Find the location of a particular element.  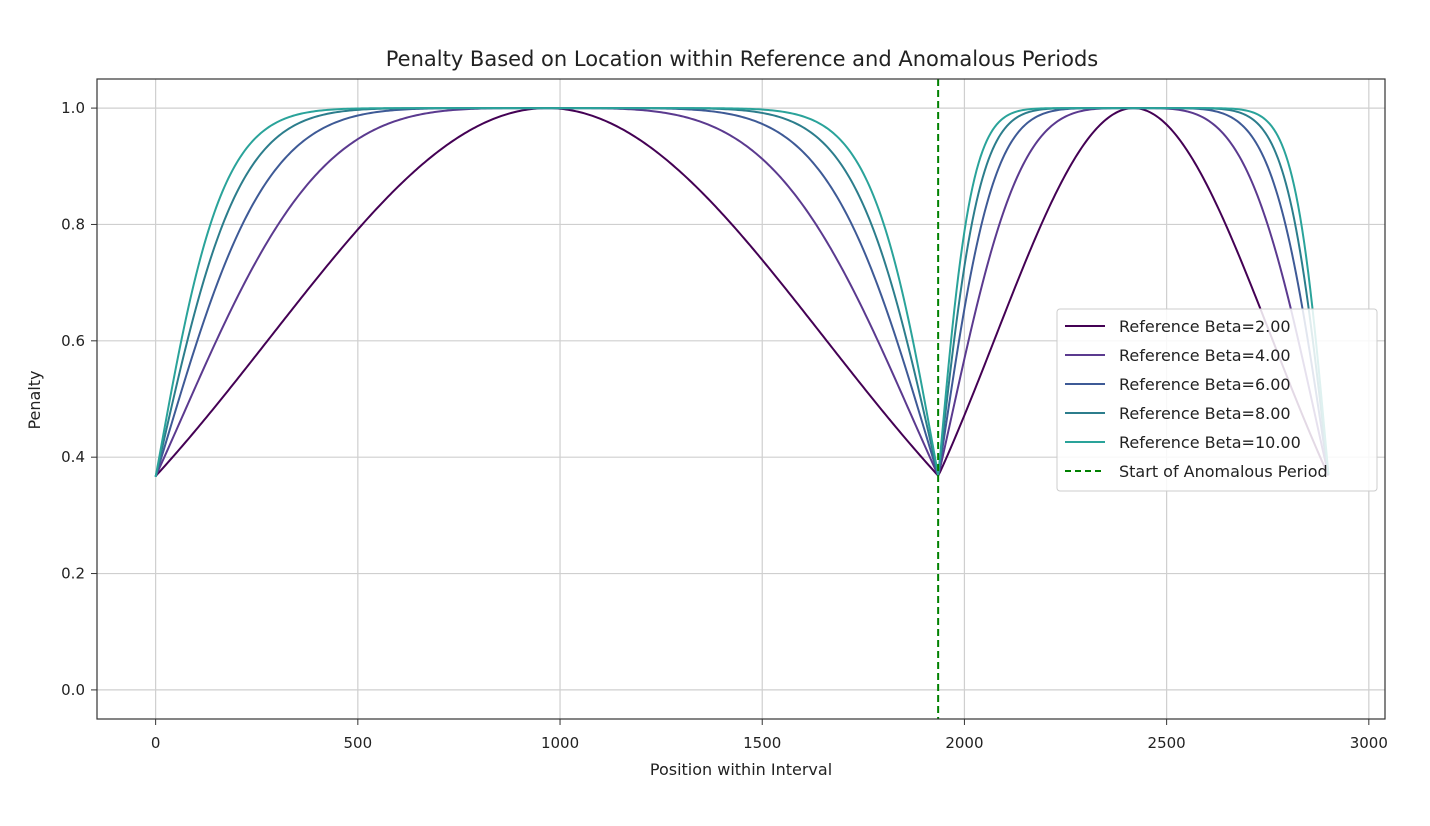

x-tick-label-3: 1500 is located at coordinates (762, 743).